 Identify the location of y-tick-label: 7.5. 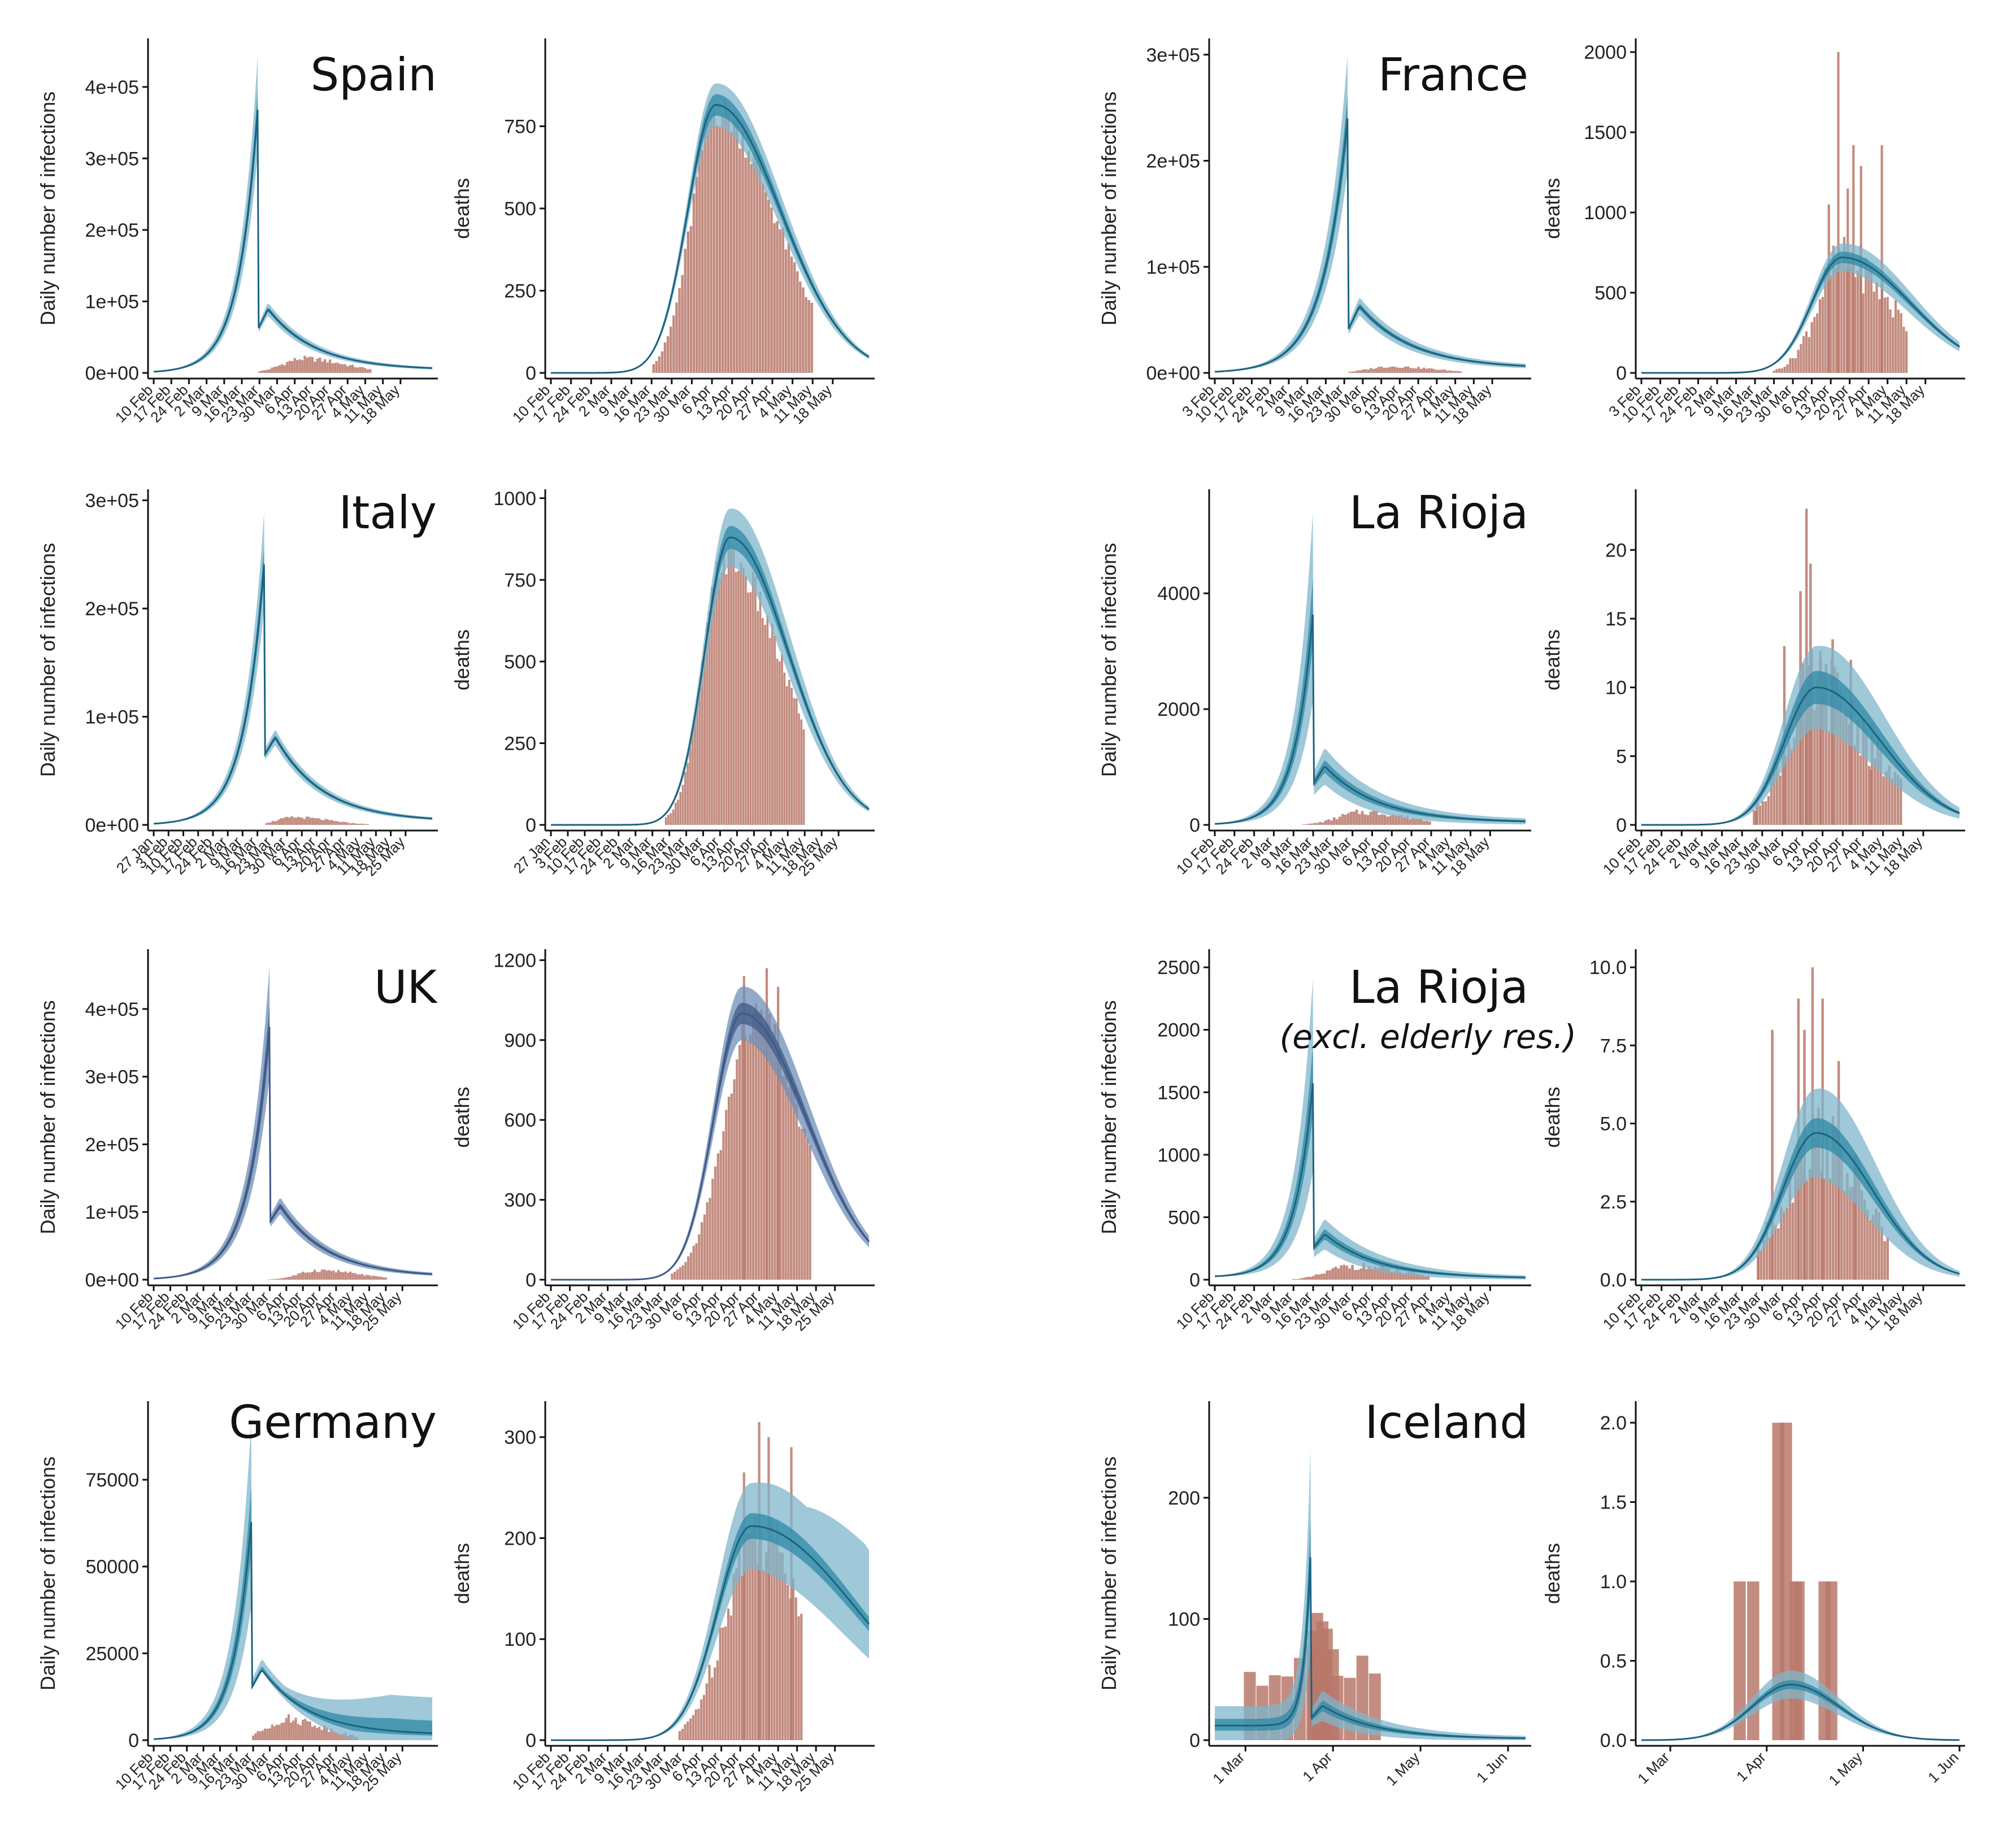
(1613, 1046).